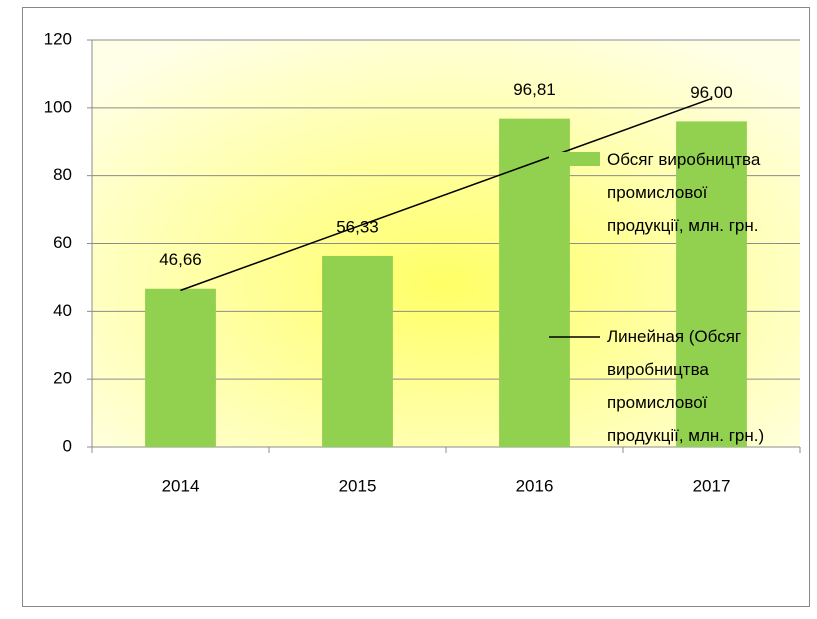 Image resolution: width=817 pixels, height=619 pixels. I want to click on x-tick-label: 2015, so click(358, 485).